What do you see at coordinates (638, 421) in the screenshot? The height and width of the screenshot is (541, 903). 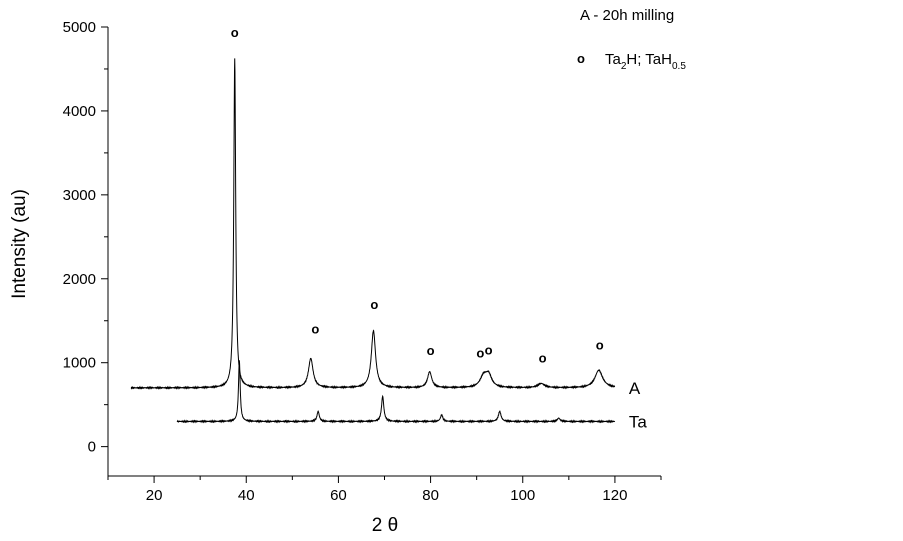 I see `series-label-ta: Ta` at bounding box center [638, 421].